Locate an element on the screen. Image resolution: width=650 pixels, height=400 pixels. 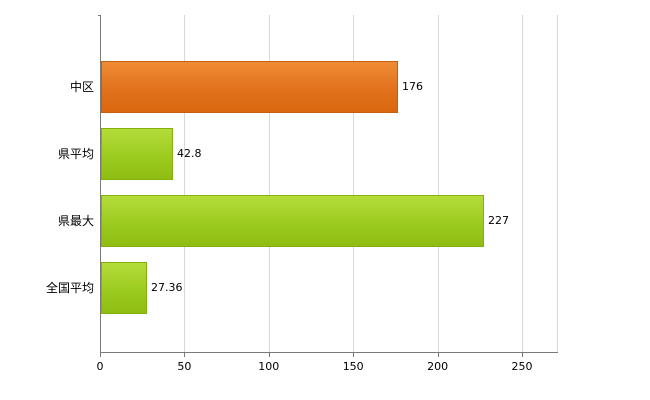
x-tick-label: 0 is located at coordinates (100, 366).